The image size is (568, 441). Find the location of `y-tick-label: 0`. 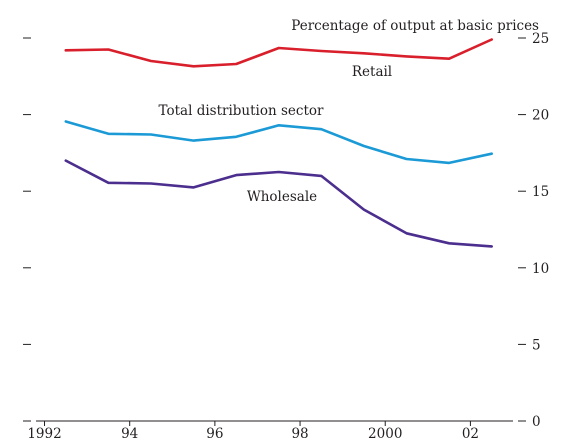

y-tick-label: 0 is located at coordinates (536, 422).